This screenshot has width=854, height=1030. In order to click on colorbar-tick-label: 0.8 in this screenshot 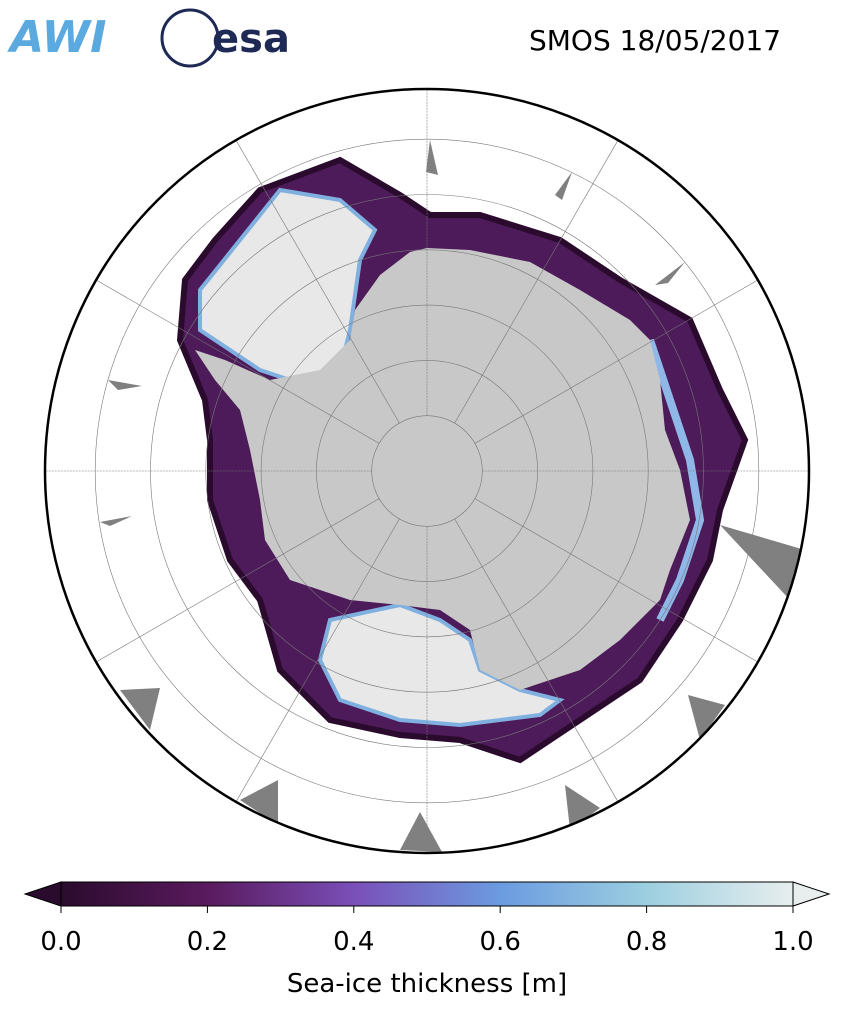, I will do `click(646, 942)`.